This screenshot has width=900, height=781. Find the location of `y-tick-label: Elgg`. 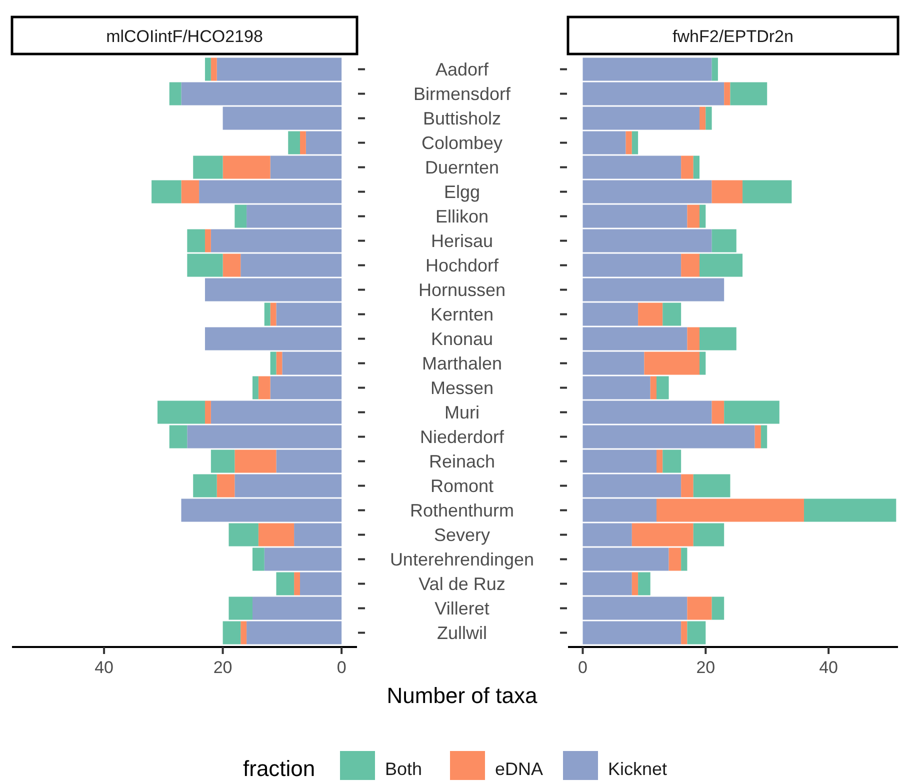

y-tick-label: Elgg is located at coordinates (462, 192).